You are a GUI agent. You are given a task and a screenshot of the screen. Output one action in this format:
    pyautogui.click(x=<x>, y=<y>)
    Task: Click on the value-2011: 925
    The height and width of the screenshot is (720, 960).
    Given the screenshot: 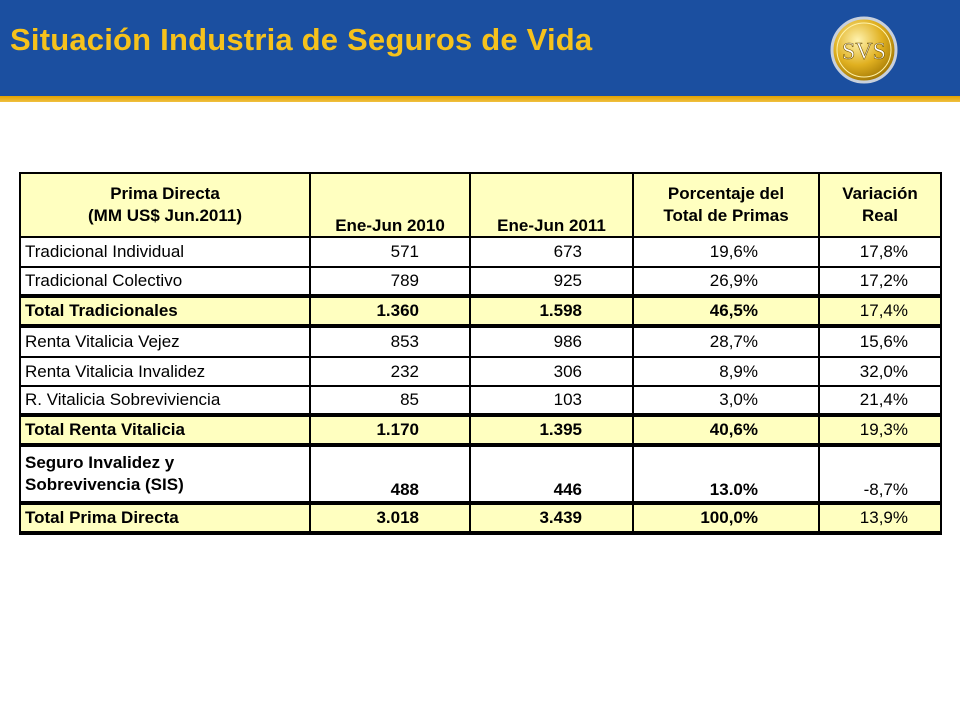 What is the action you would take?
    pyautogui.click(x=551, y=281)
    